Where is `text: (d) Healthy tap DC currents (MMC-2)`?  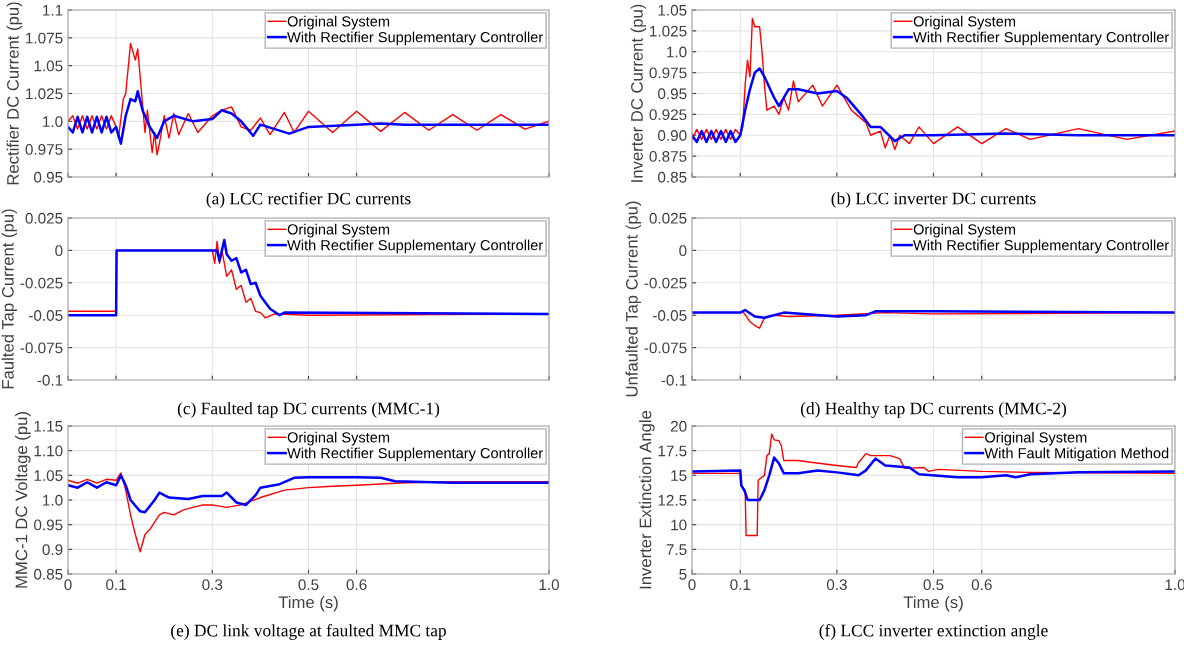
text: (d) Healthy tap DC currents (MMC-2) is located at coordinates (933, 410).